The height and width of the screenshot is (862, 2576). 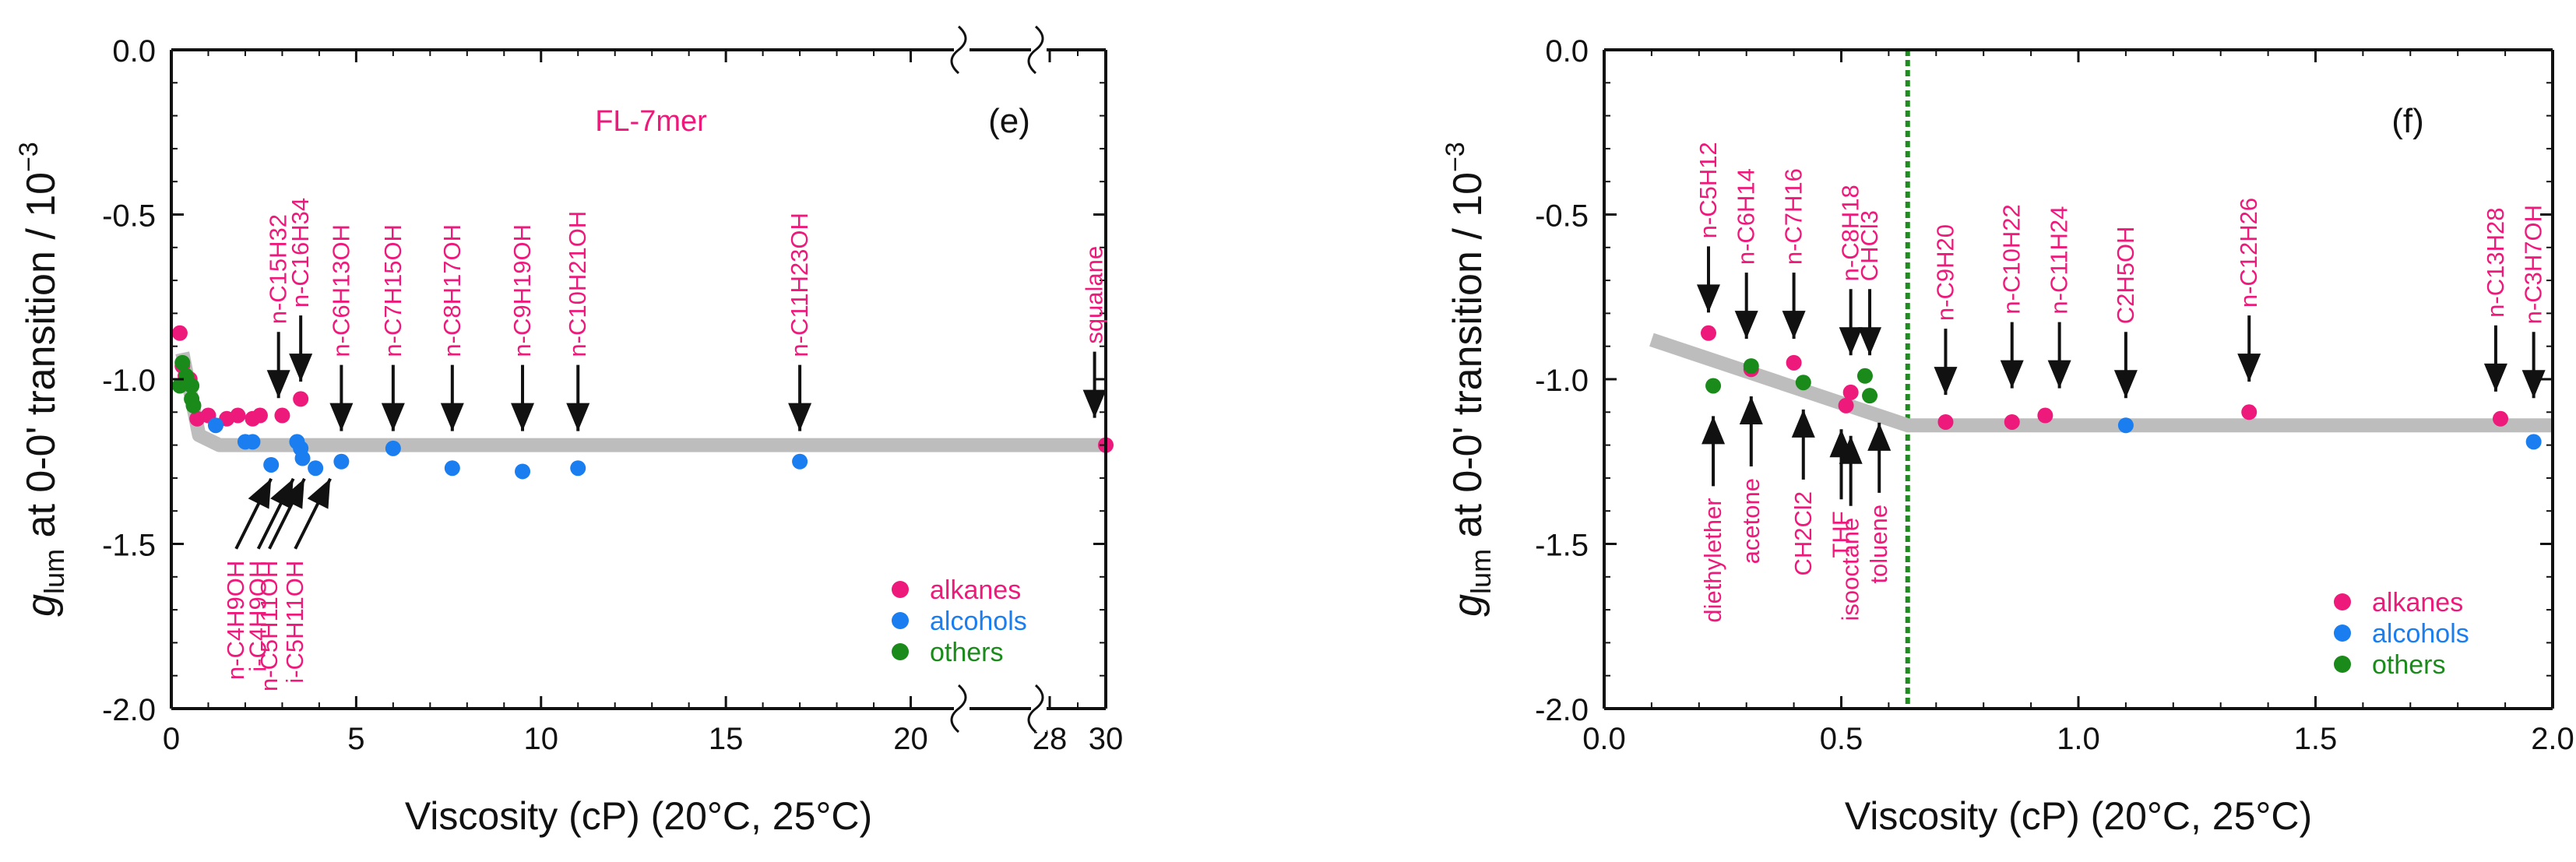 What do you see at coordinates (975, 590) in the screenshot?
I see `legend-label-alkanes: alkanes` at bounding box center [975, 590].